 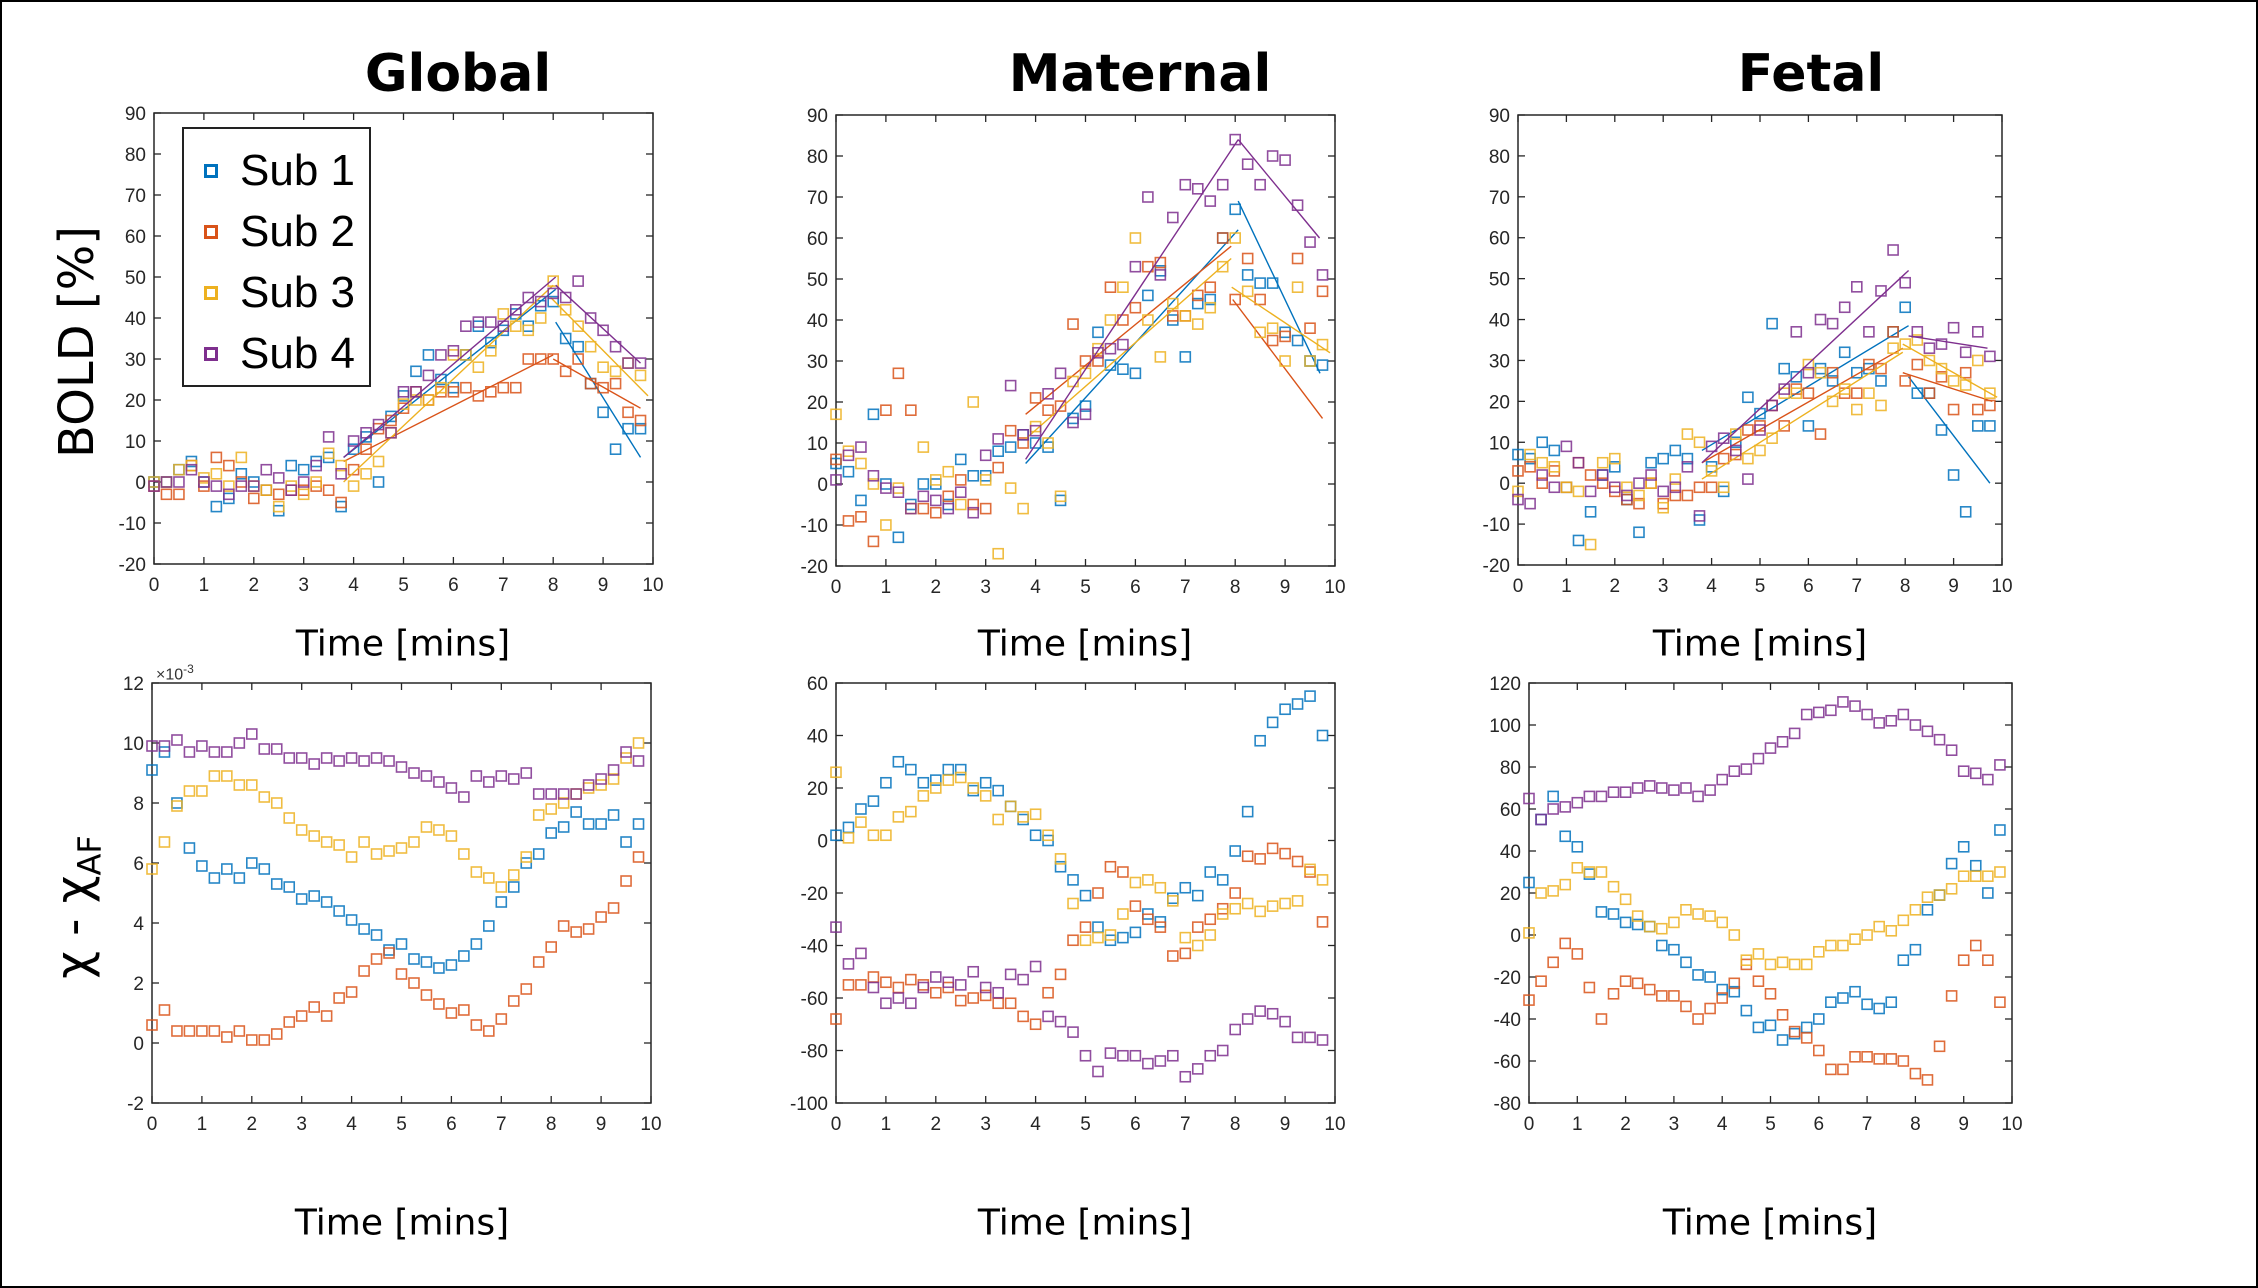 I want to click on x-tick-label: 3, so click(x=303, y=585).